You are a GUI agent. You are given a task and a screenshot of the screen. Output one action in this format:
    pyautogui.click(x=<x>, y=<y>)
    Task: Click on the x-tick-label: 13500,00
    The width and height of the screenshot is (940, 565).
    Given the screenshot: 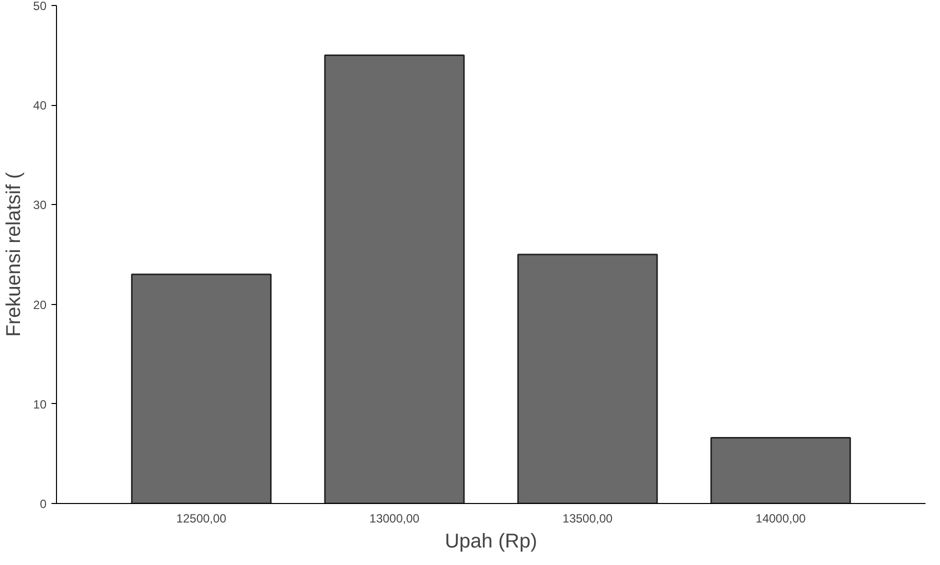 What is the action you would take?
    pyautogui.click(x=587, y=519)
    